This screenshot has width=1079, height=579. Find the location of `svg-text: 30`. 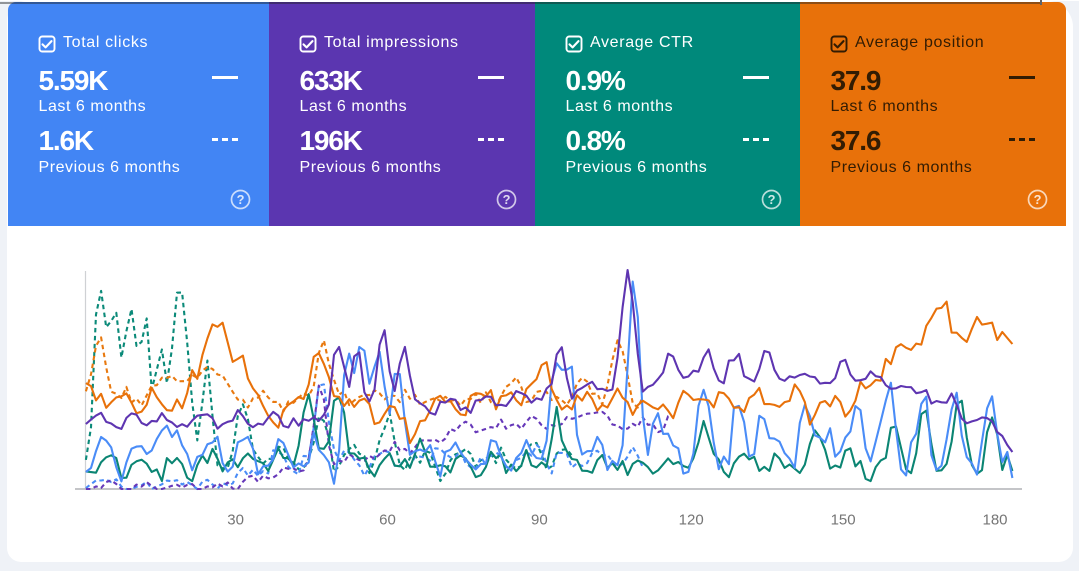

svg-text: 30 is located at coordinates (235, 520).